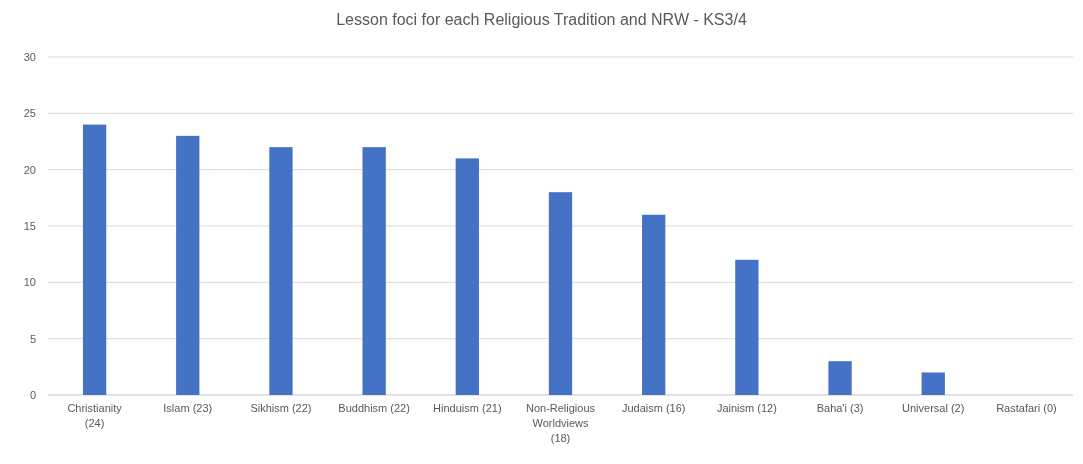 The image size is (1083, 464). I want to click on x-tick-label: Christianity (24), so click(95, 415).